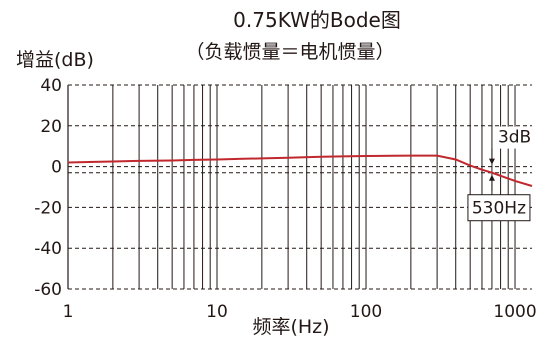  I want to click on minus-3db-label-bg, so click(515, 137).